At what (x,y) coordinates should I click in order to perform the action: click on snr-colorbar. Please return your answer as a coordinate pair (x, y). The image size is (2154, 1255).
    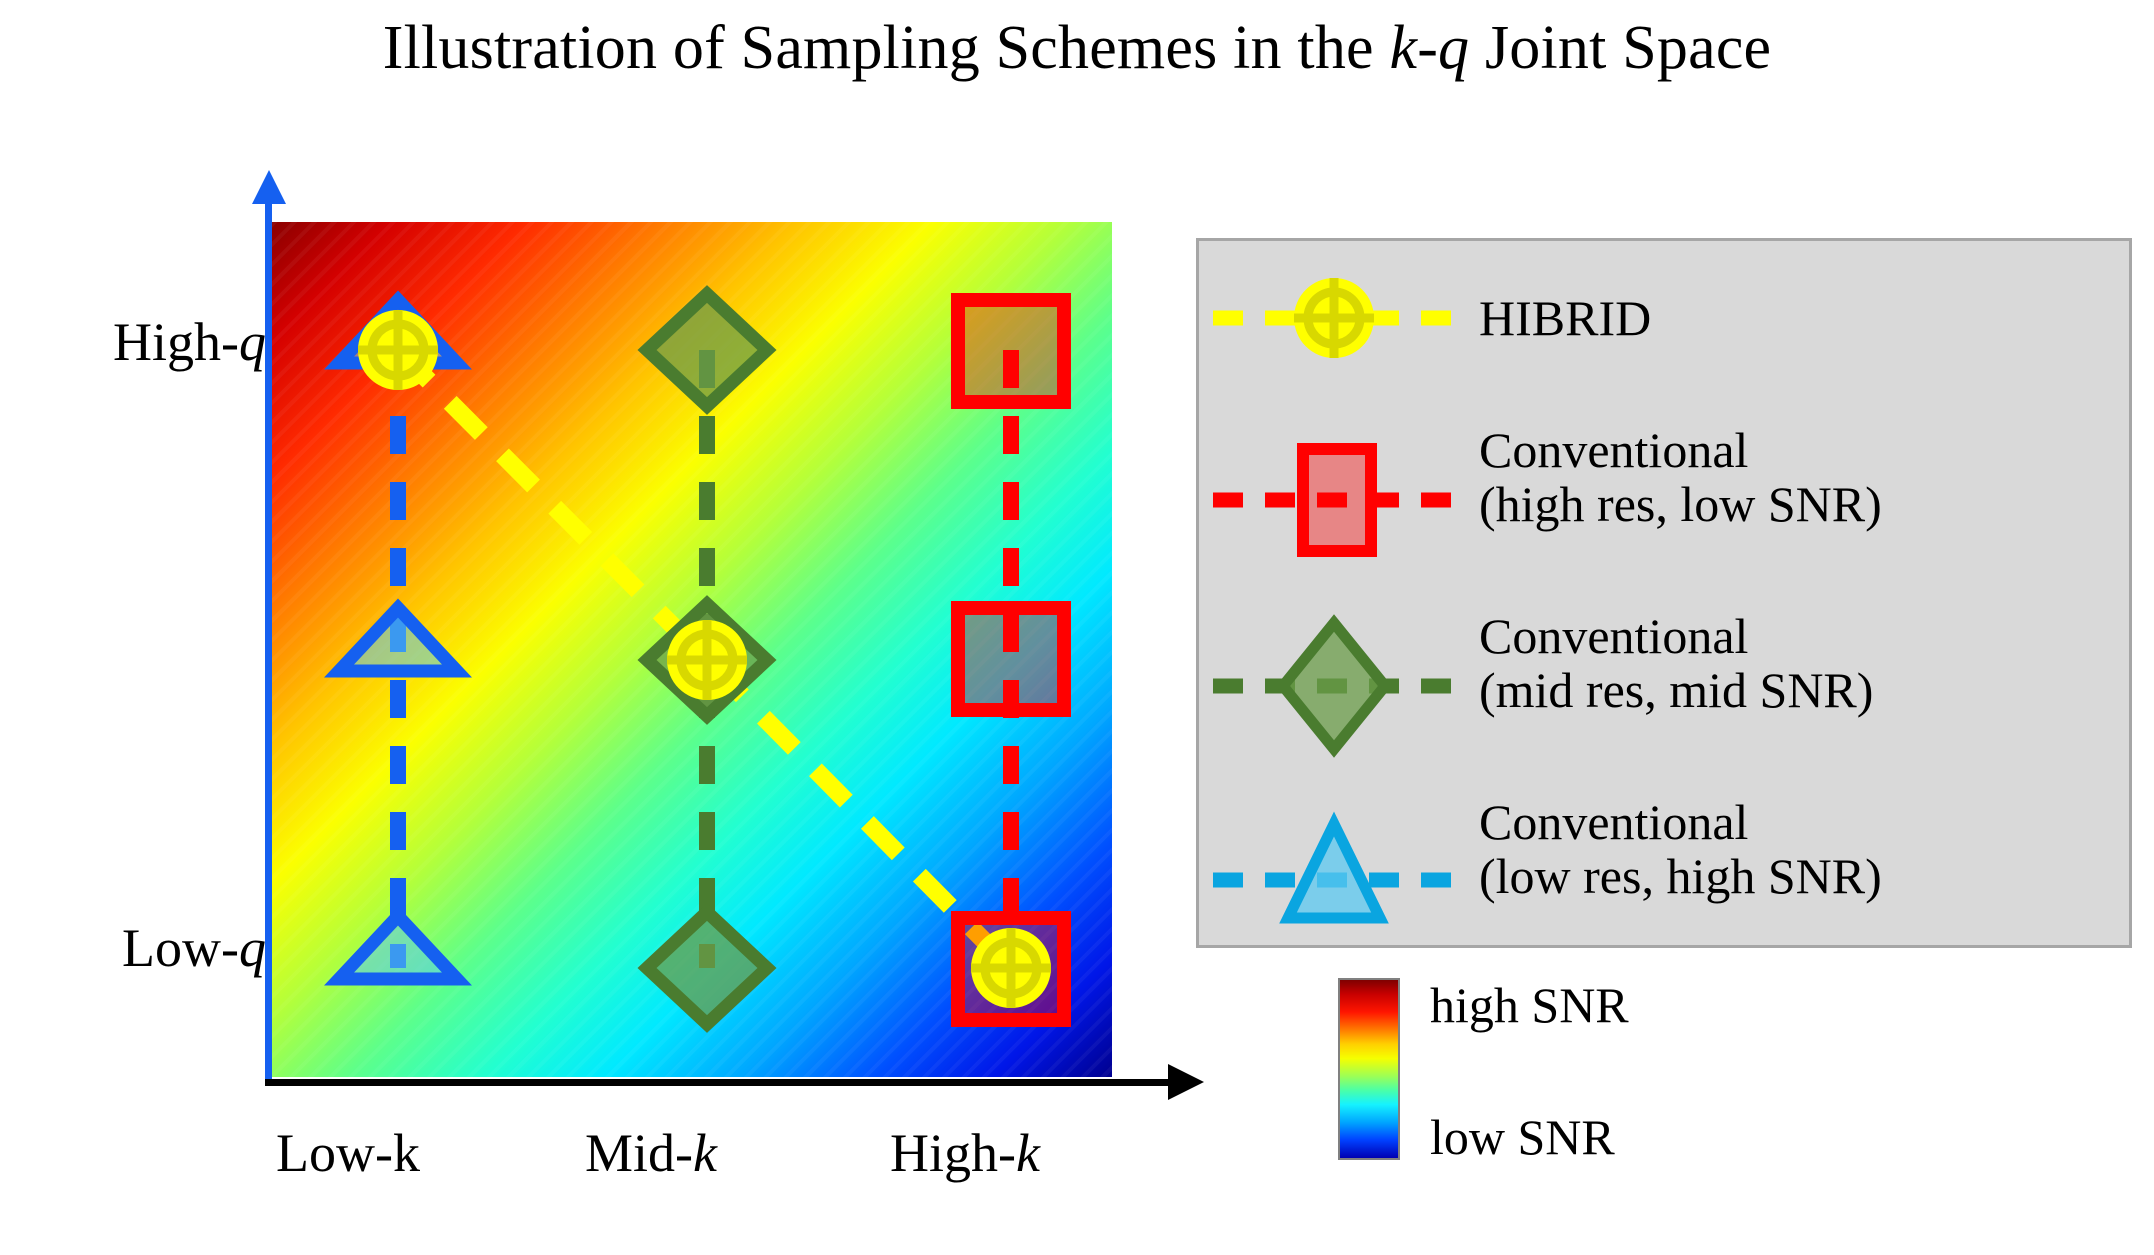
    Looking at the image, I should click on (1369, 1069).